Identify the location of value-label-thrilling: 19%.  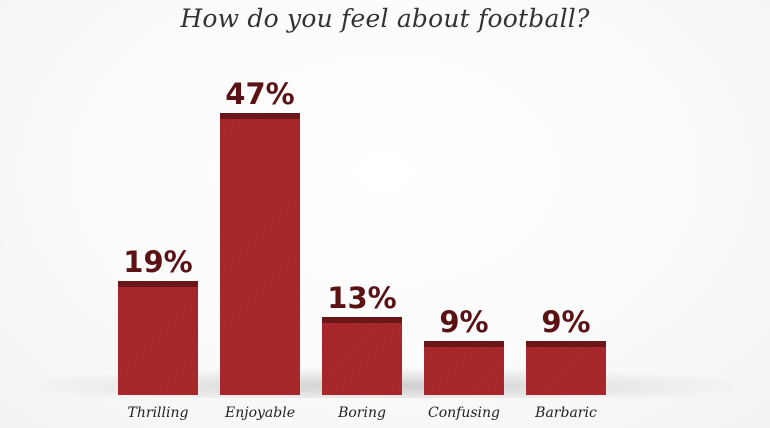
(157, 262).